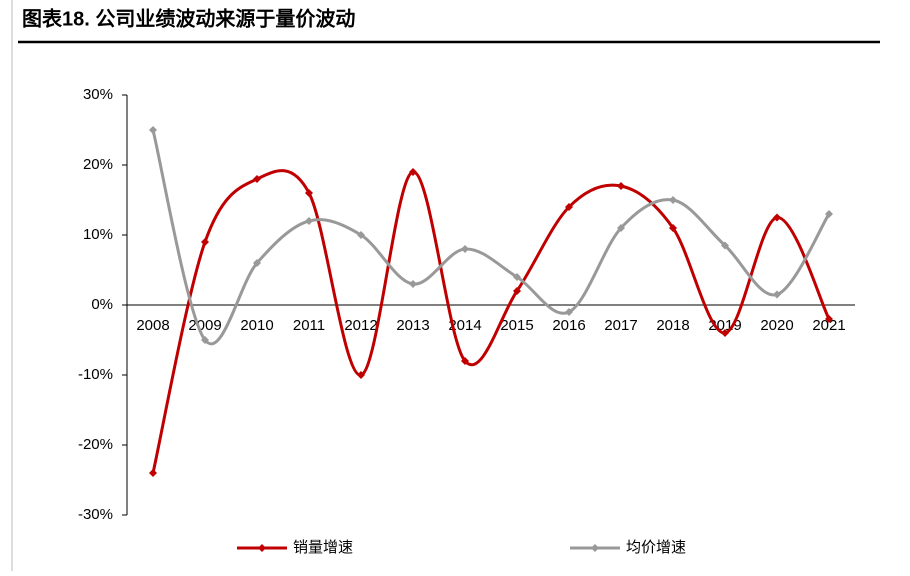 This screenshot has height=576, width=910. I want to click on x-tick-label: 2017, so click(620, 325).